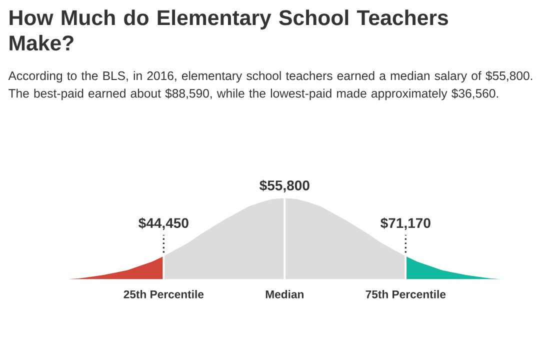 The image size is (550, 348). Describe the element at coordinates (229, 30) in the screenshot. I see `chart-title: How Much do Elementary School Teachers Make?` at that location.